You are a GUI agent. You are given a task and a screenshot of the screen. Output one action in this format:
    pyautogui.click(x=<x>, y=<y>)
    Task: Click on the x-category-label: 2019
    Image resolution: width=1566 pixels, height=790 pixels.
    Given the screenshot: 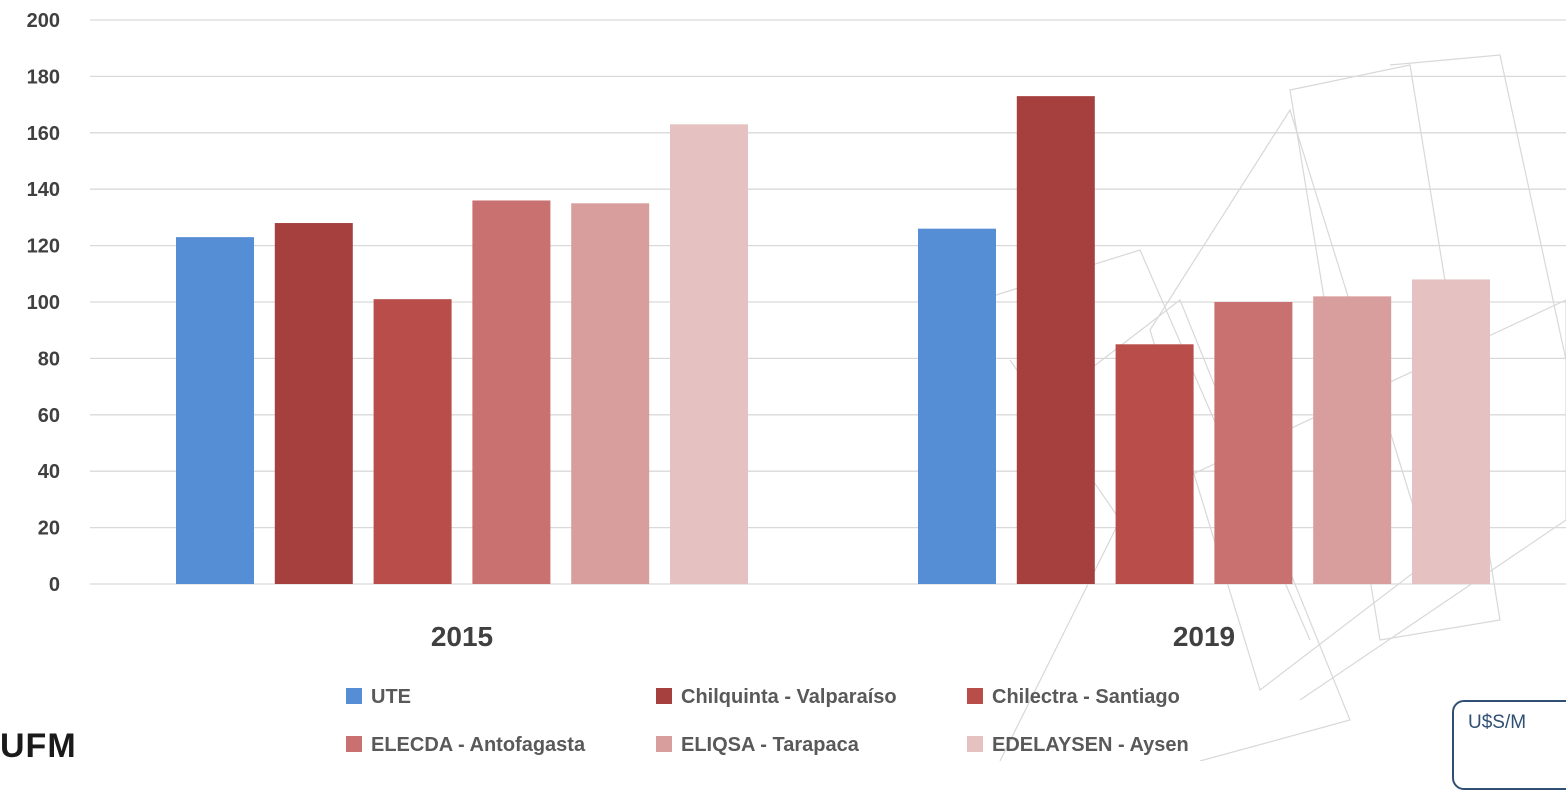 What is the action you would take?
    pyautogui.click(x=1204, y=636)
    